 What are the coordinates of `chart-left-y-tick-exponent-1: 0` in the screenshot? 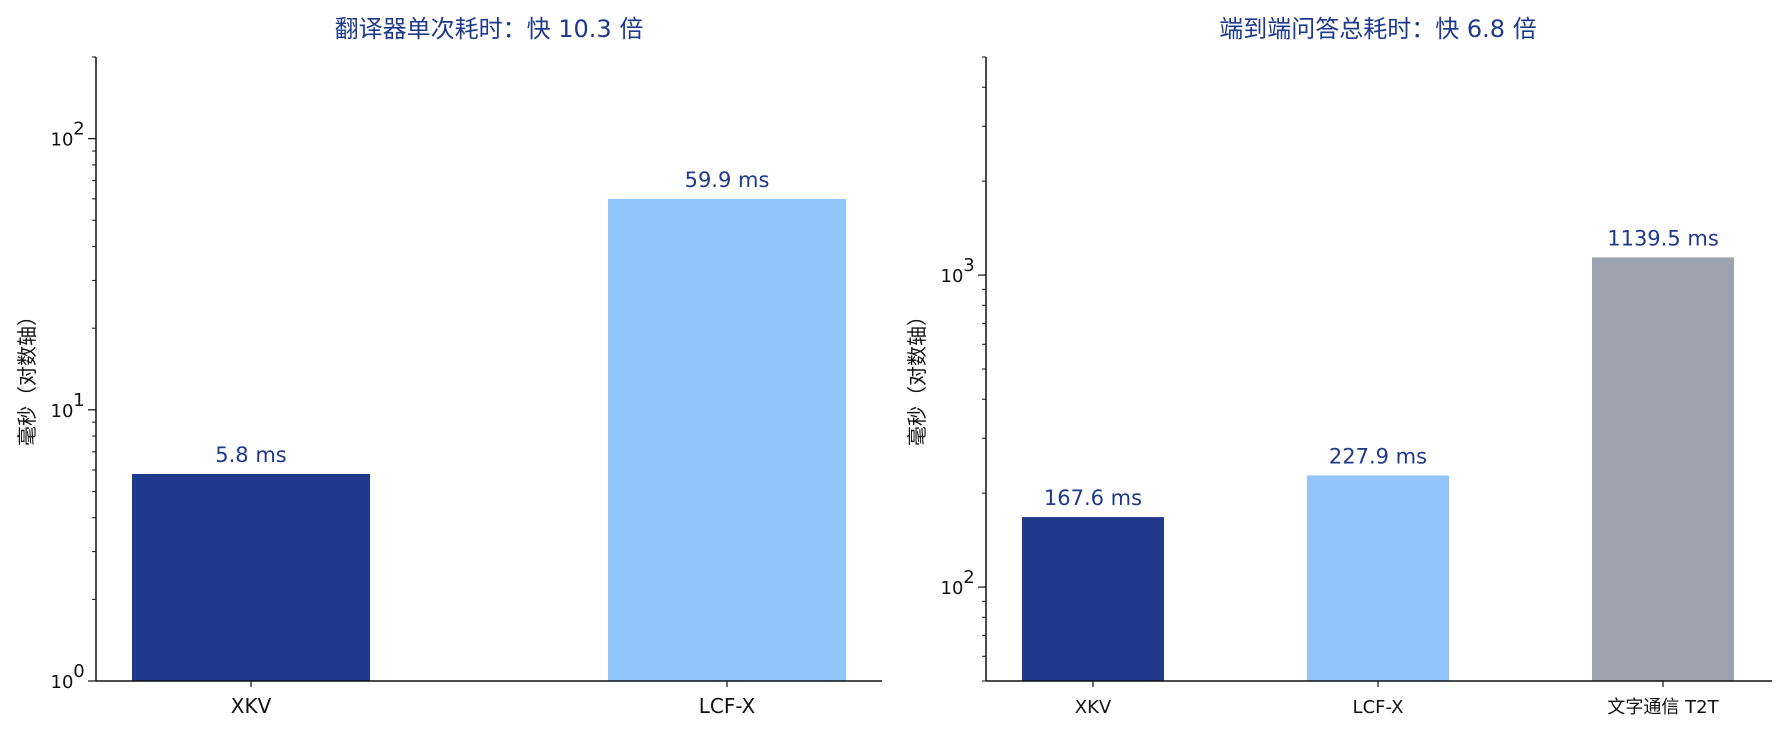 It's located at (78, 671).